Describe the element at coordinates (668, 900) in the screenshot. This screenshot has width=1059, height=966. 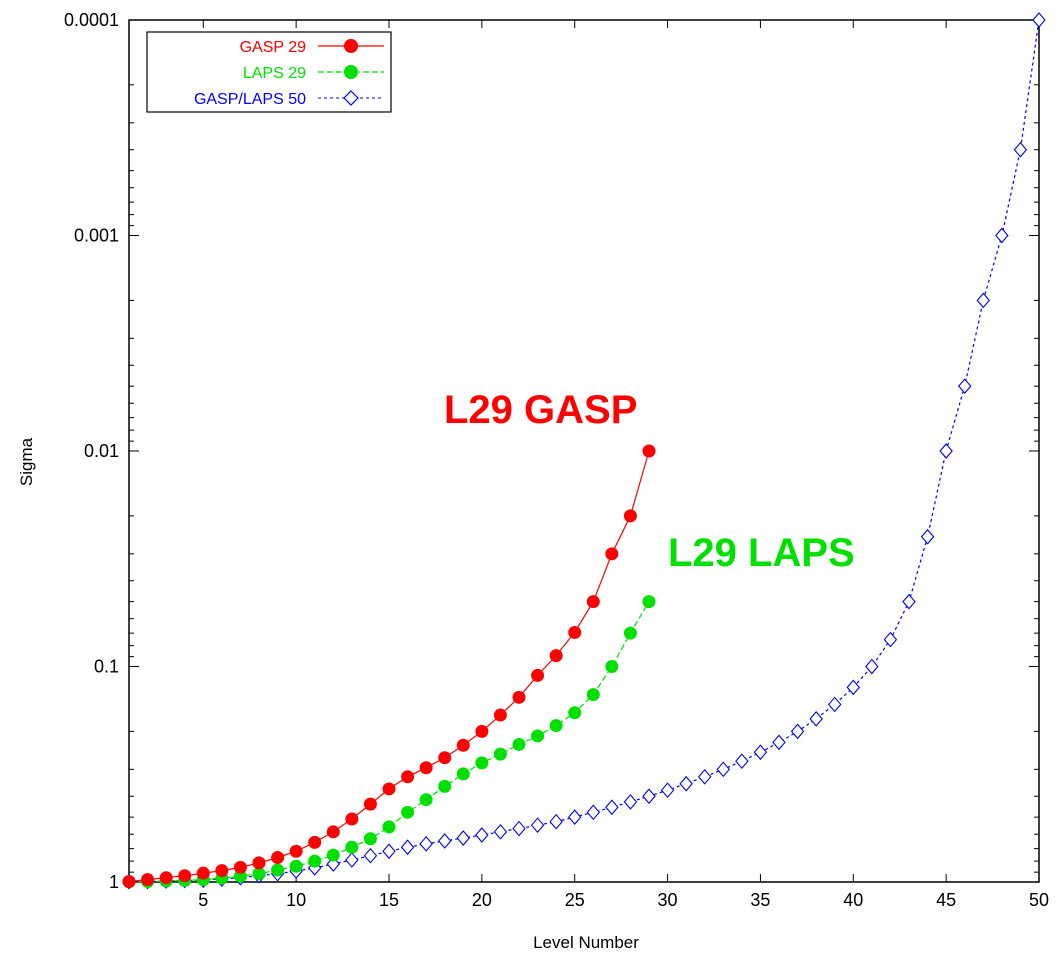
I see `x-tick-label: 30` at that location.